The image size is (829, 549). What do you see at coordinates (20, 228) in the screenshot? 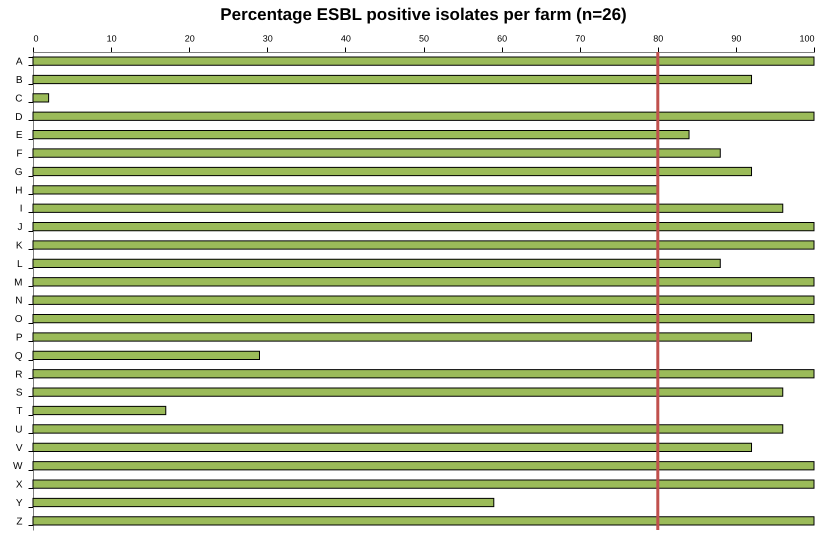
I see `y-tick-label: J` at bounding box center [20, 228].